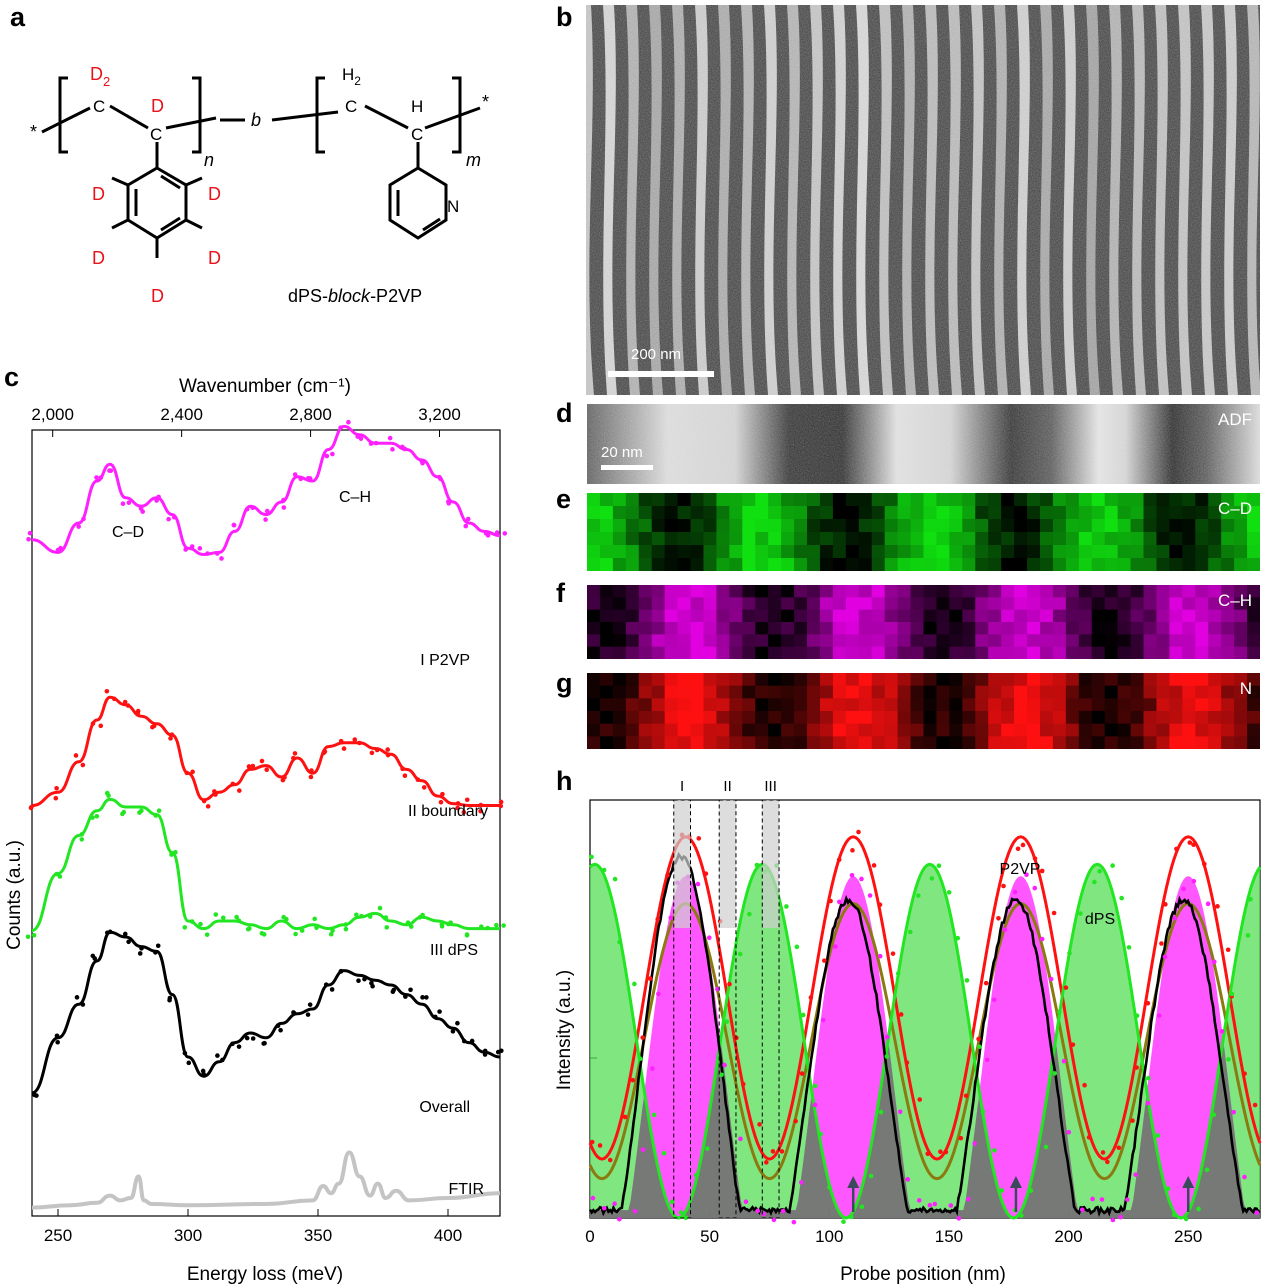 The width and height of the screenshot is (1267, 1287). I want to click on arrow-head, so click(853, 1182).